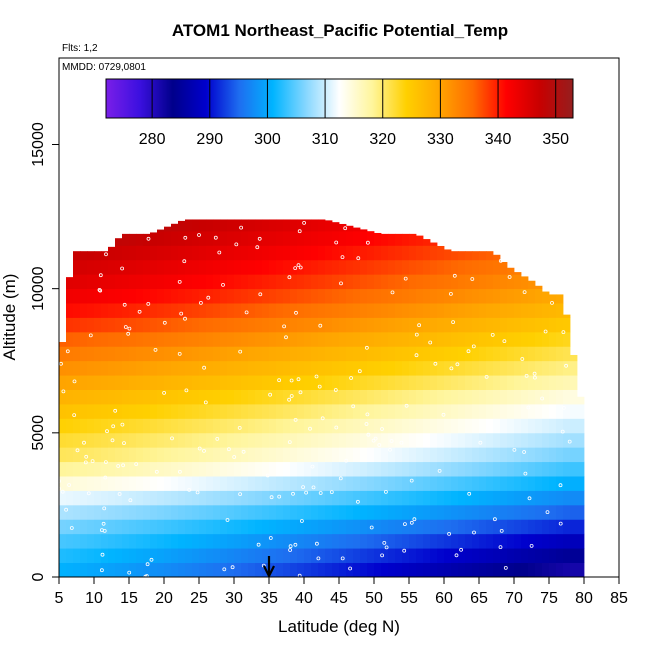 The height and width of the screenshot is (650, 650). I want to click on y-tick-label: 0, so click(38, 576).